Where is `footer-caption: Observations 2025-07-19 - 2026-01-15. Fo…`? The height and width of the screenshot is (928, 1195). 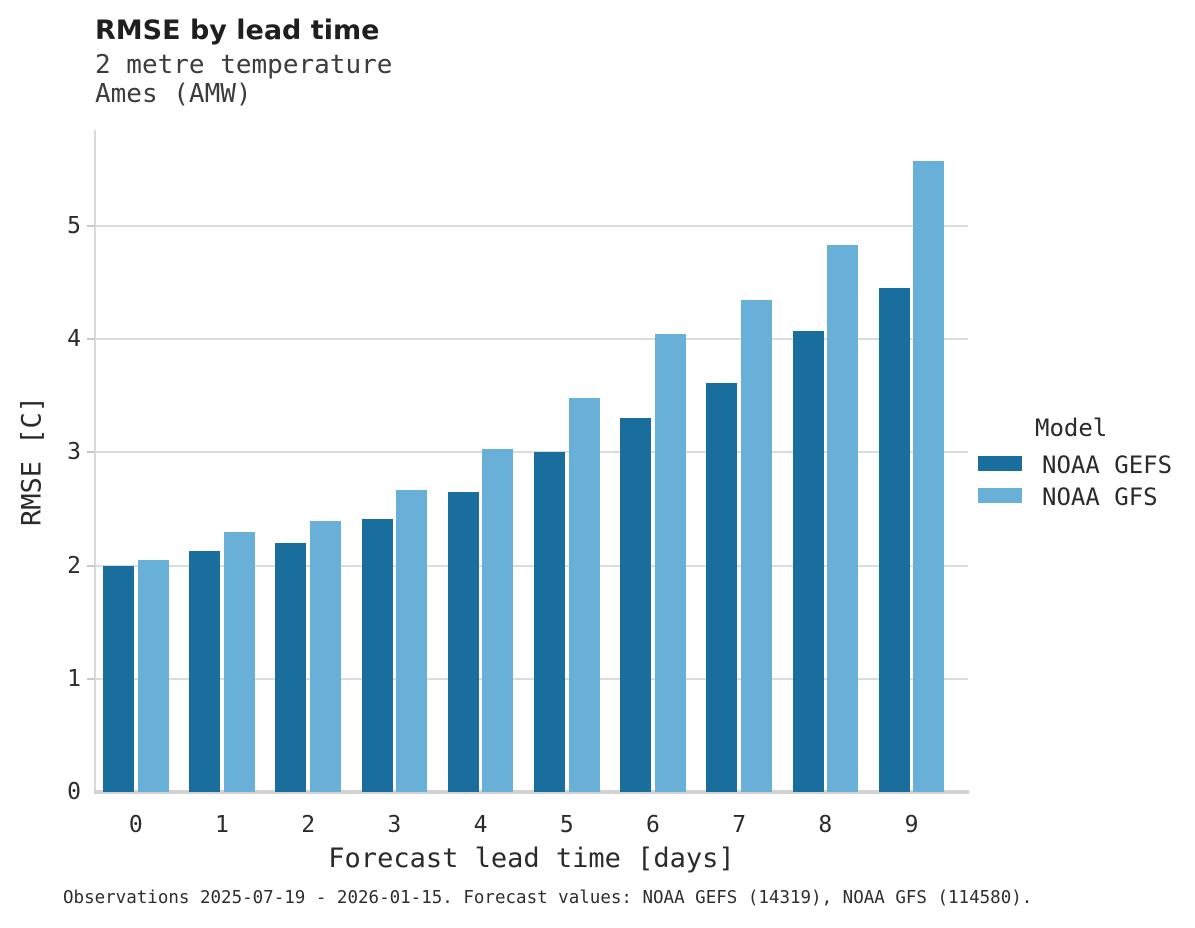
footer-caption: Observations 2025-07-19 - 2026-01-15. Fo… is located at coordinates (548, 898).